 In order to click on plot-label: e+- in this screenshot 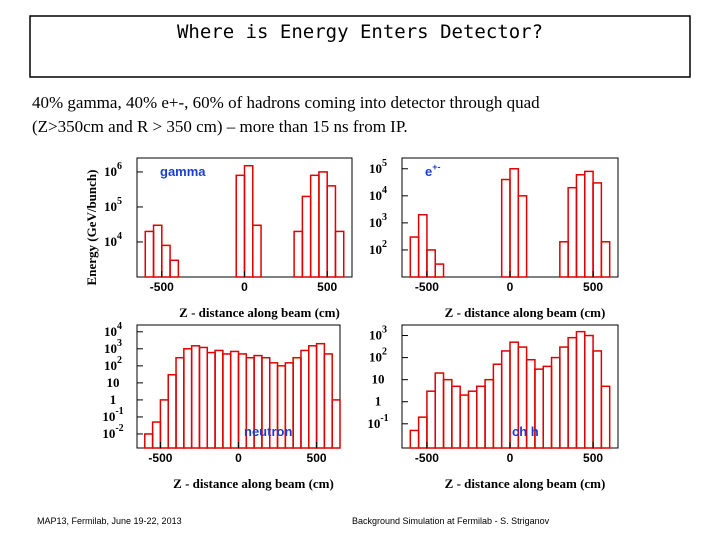, I will do `click(433, 170)`.